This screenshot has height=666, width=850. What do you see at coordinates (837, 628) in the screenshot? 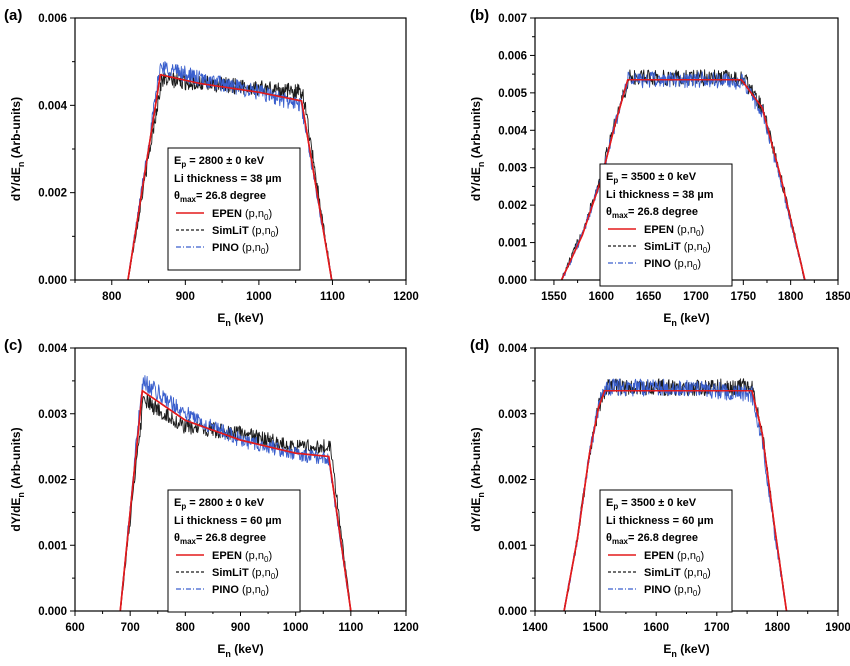
I see `x-tick-label: 1900` at bounding box center [837, 628].